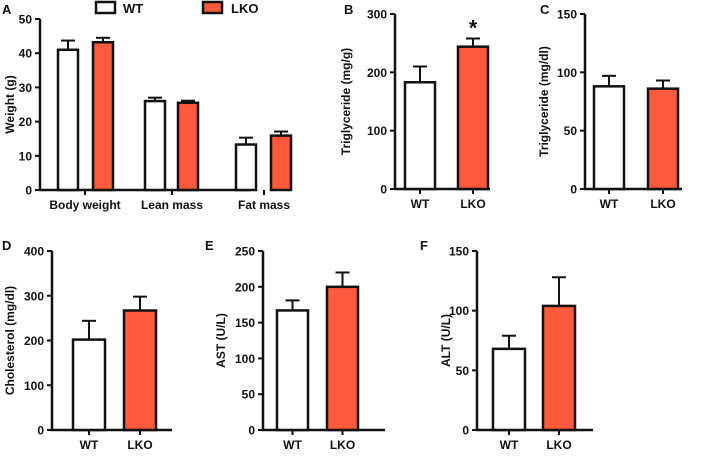 This screenshot has height=456, width=709. Describe the element at coordinates (424, 245) in the screenshot. I see `panel-letter: F` at that location.